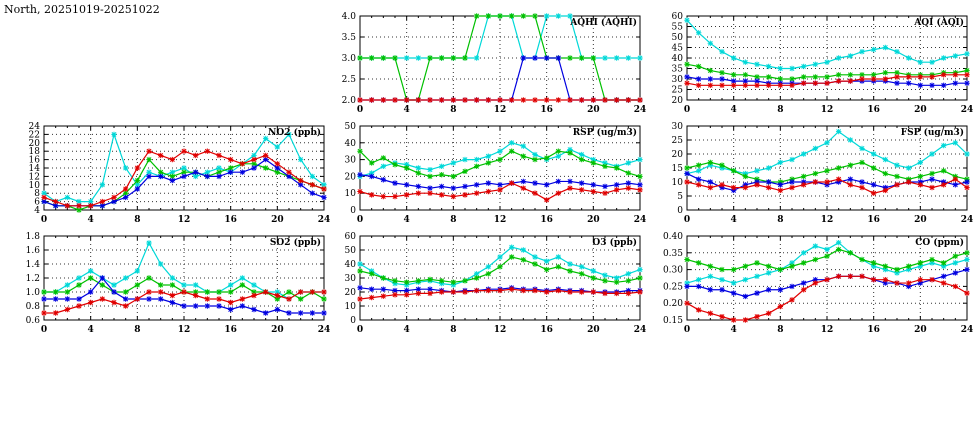 This screenshot has width=975, height=447. Describe the element at coordinates (351, 279) in the screenshot. I see `svg-text: 30` at that location.